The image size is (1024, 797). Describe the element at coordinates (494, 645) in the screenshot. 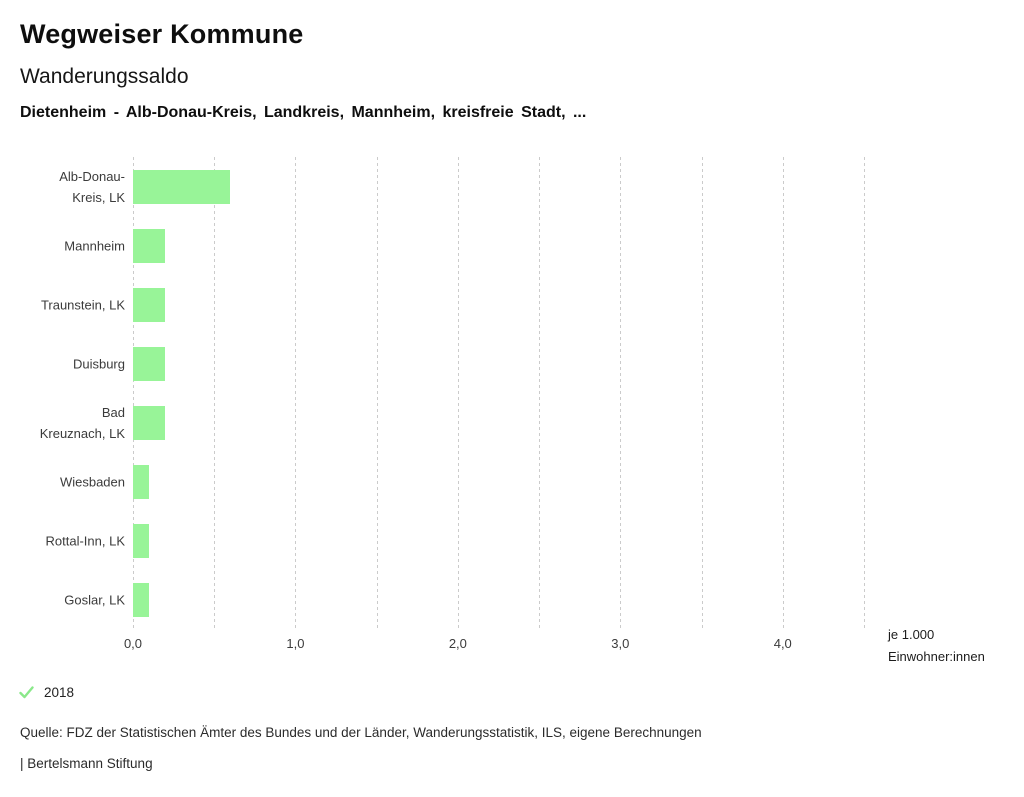

I see `x-axis: 0,0 1,0 2,0 3,0 4,0` at that location.